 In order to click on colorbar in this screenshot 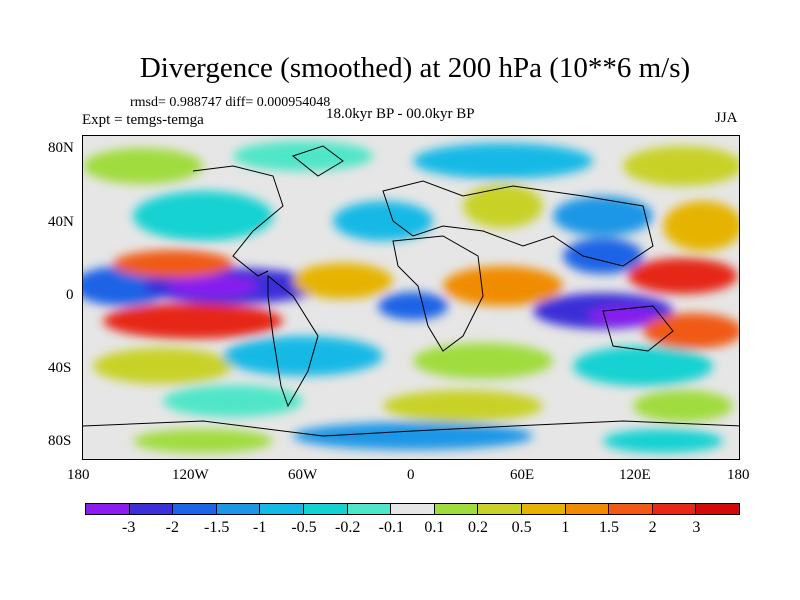, I will do `click(412, 509)`.